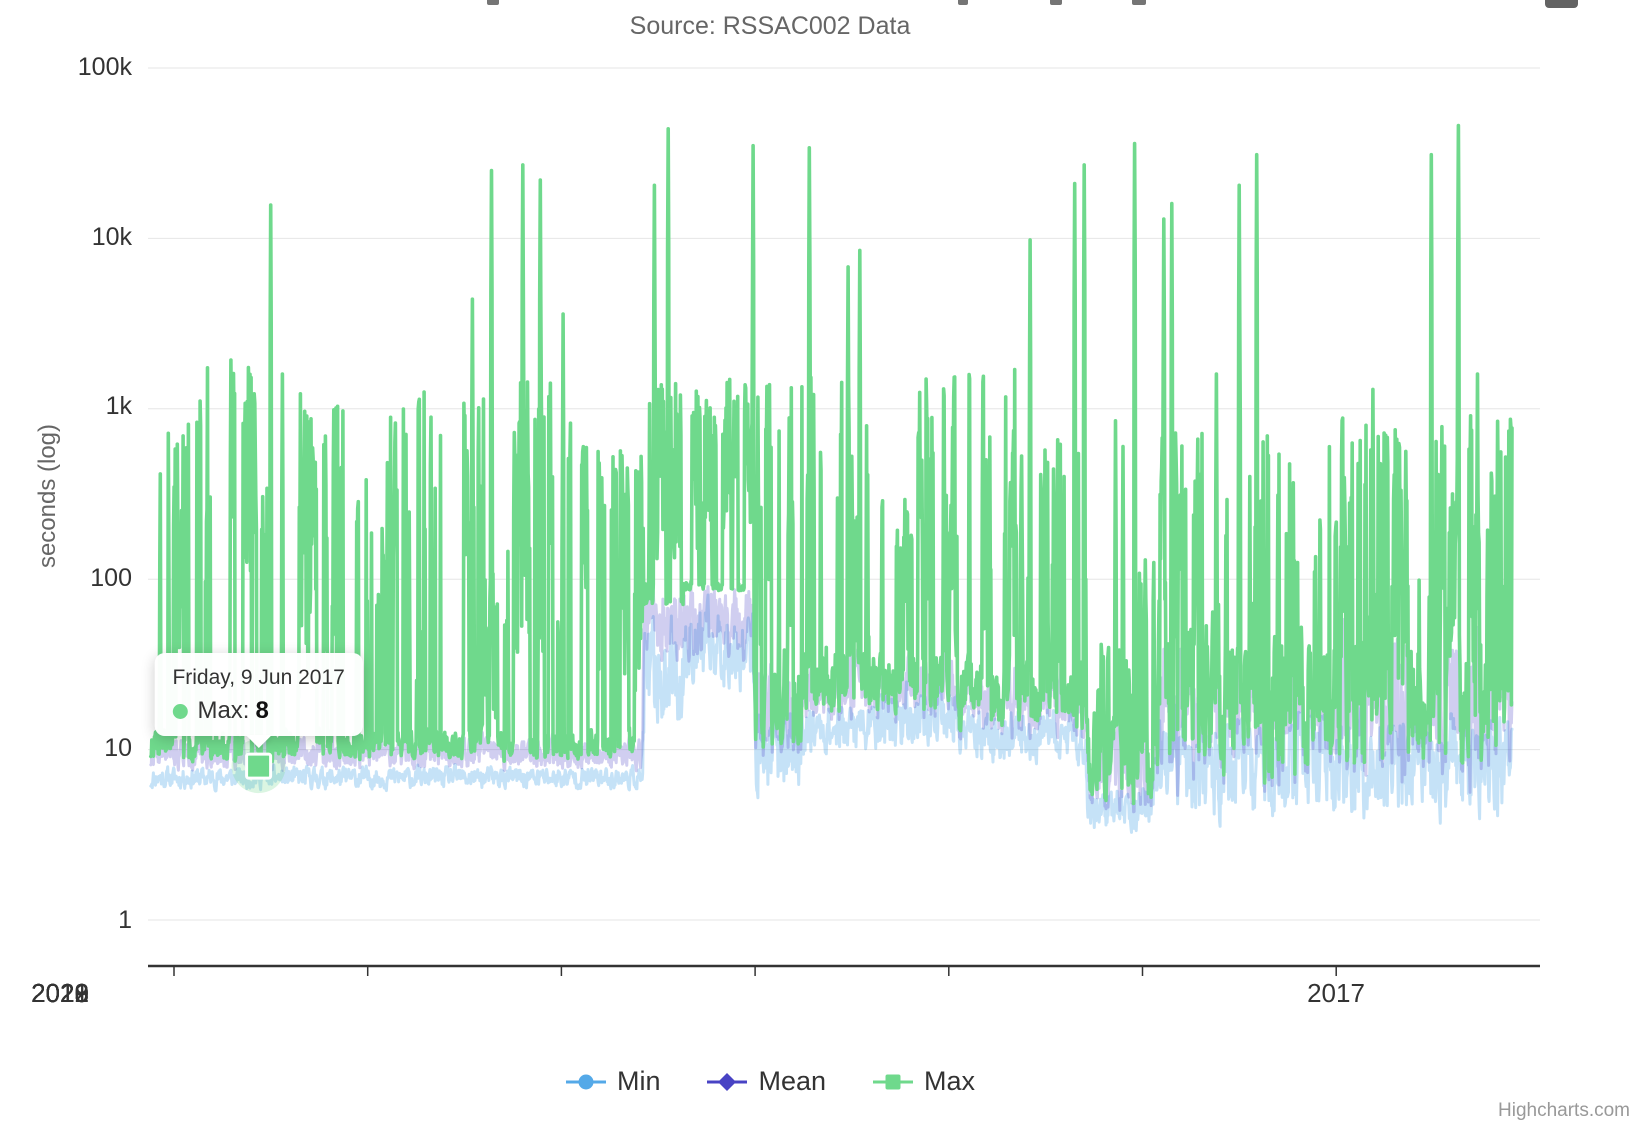 The width and height of the screenshot is (1646, 1136). I want to click on x-axis-label: 2023, so click(60, 993).